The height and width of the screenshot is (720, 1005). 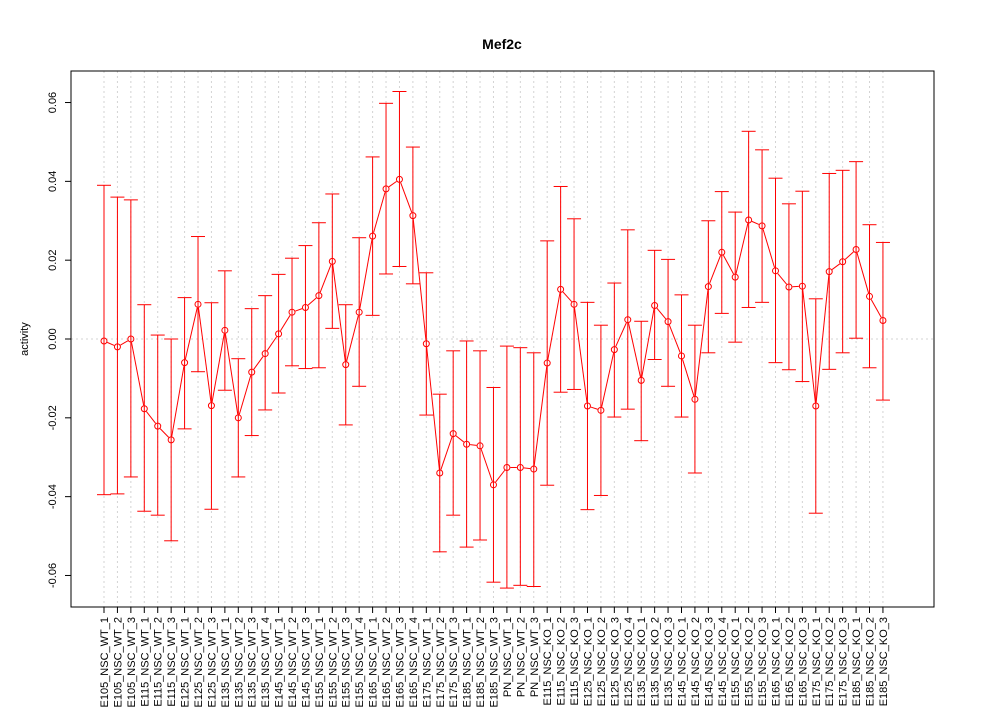 I want to click on y-tick-label: 0.04, so click(x=53, y=181).